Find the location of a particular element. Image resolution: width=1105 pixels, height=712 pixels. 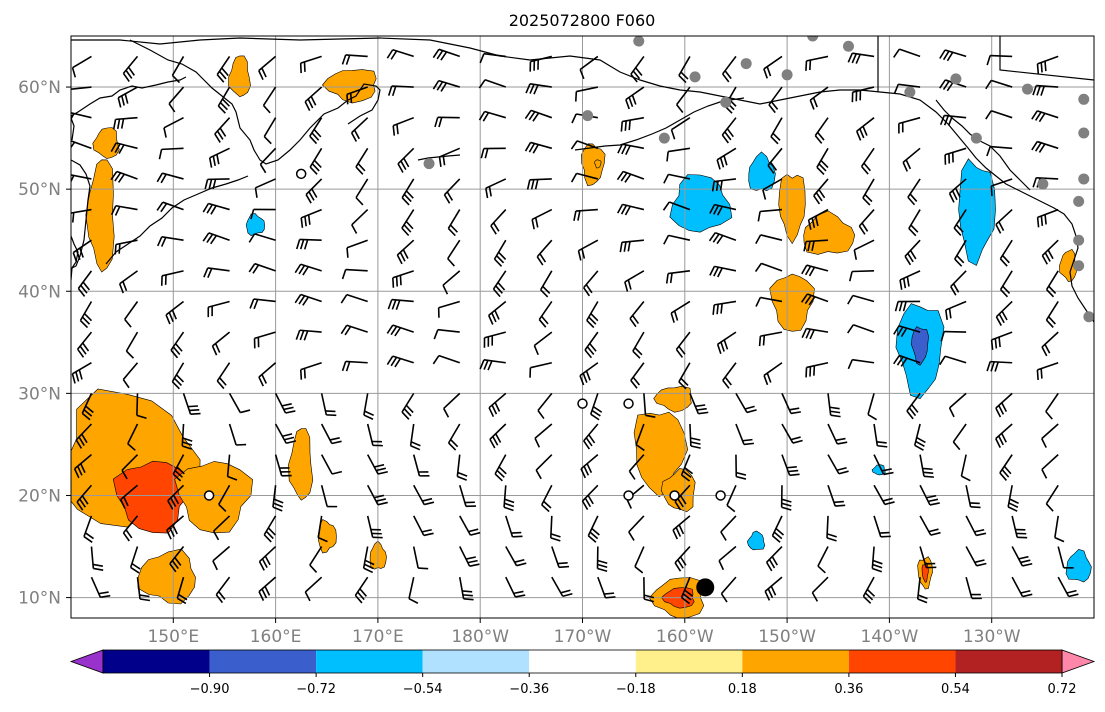

kamchatka-coast is located at coordinates (226, 102).